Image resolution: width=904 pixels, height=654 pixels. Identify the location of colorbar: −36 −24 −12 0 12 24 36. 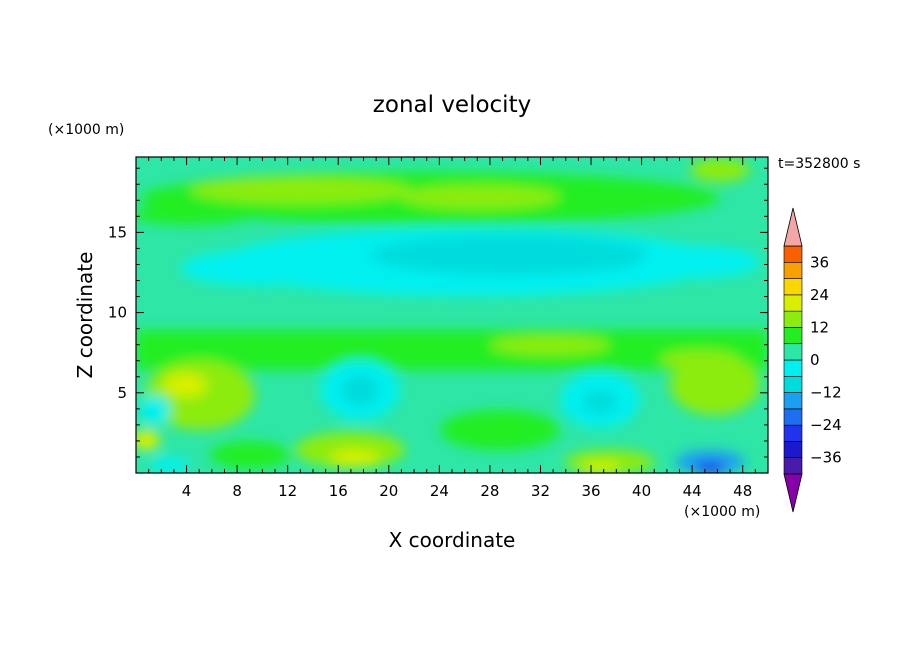
(812, 360).